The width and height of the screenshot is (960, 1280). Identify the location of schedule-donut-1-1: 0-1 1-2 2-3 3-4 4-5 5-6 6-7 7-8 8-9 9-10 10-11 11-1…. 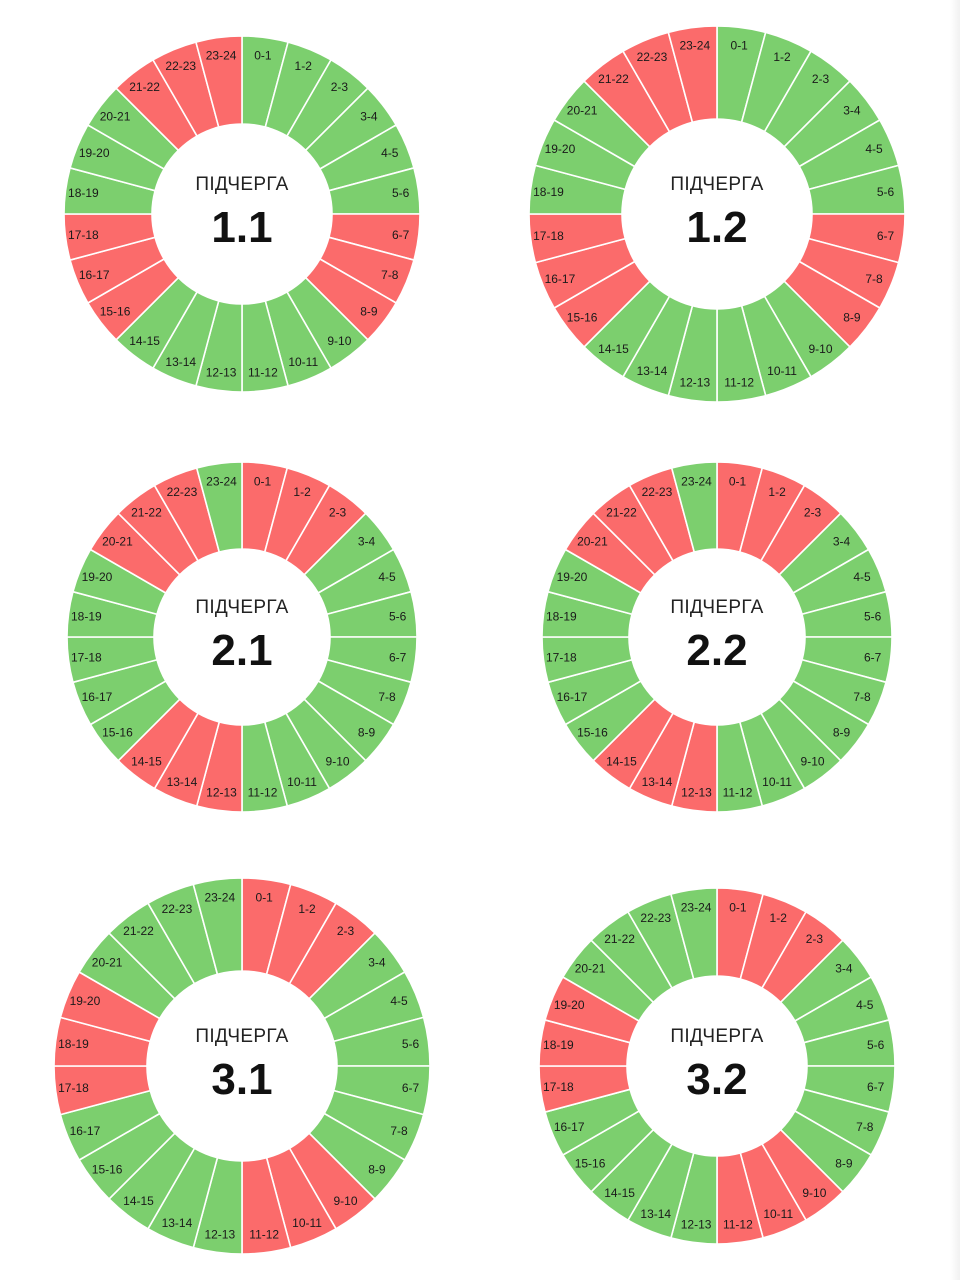
(242, 214).